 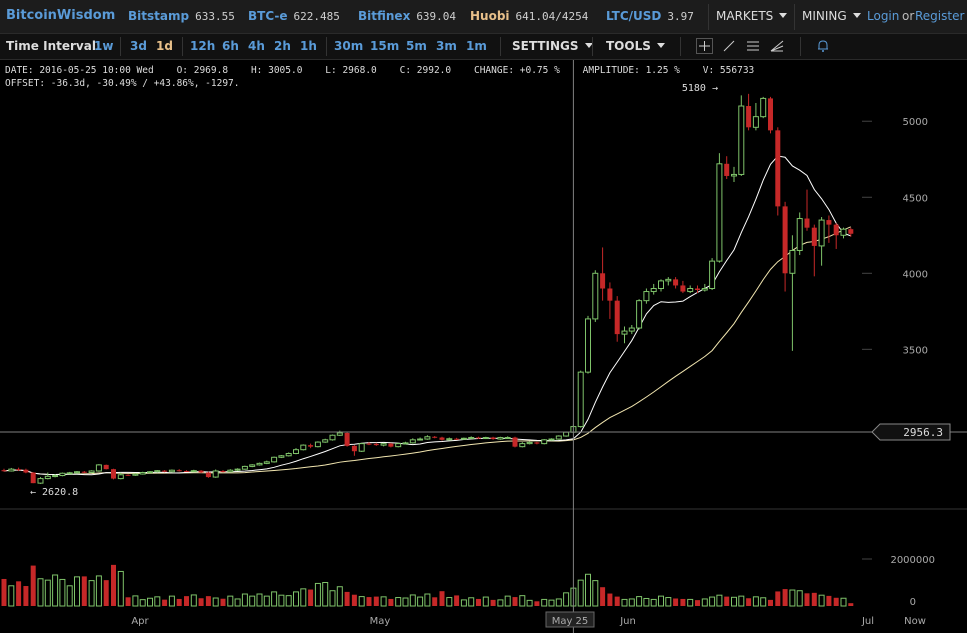 What do you see at coordinates (138, 46) in the screenshot?
I see `interval-3d: 3d` at bounding box center [138, 46].